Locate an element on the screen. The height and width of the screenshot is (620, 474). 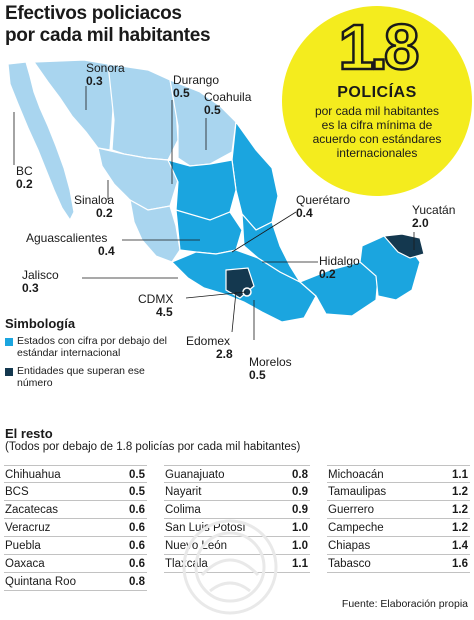
state-name: Zacatecas is located at coordinates (32, 510).